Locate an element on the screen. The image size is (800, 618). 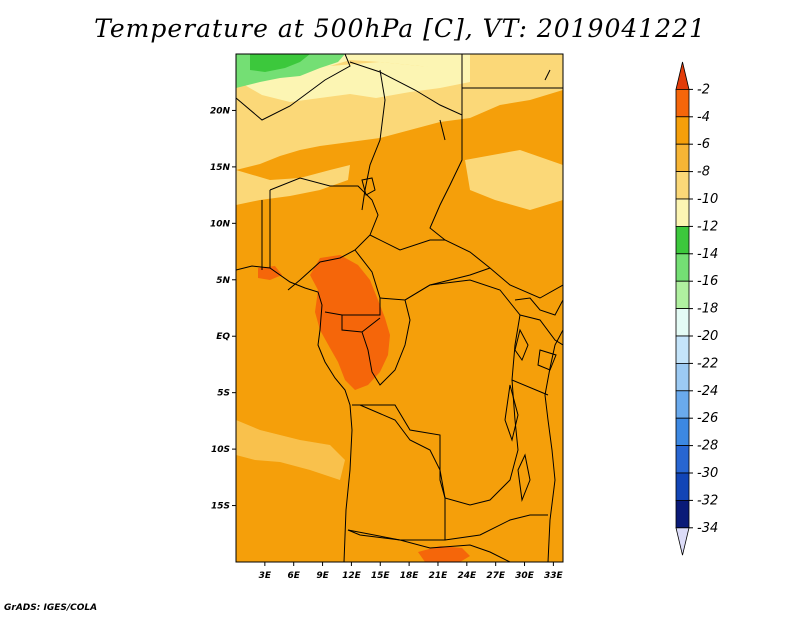
border-benin-togo is located at coordinates (266, 230).